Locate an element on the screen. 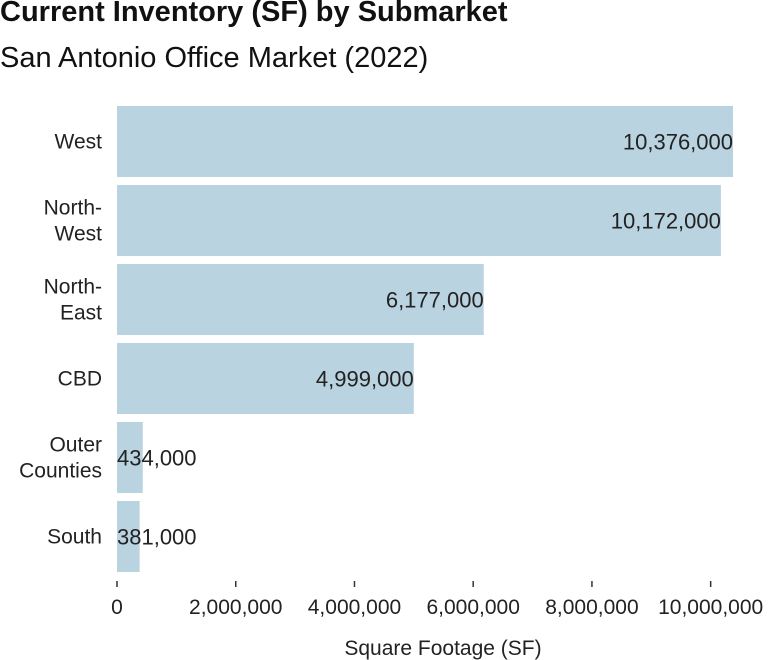 The height and width of the screenshot is (660, 770). value-label: 381,000 is located at coordinates (157, 537).